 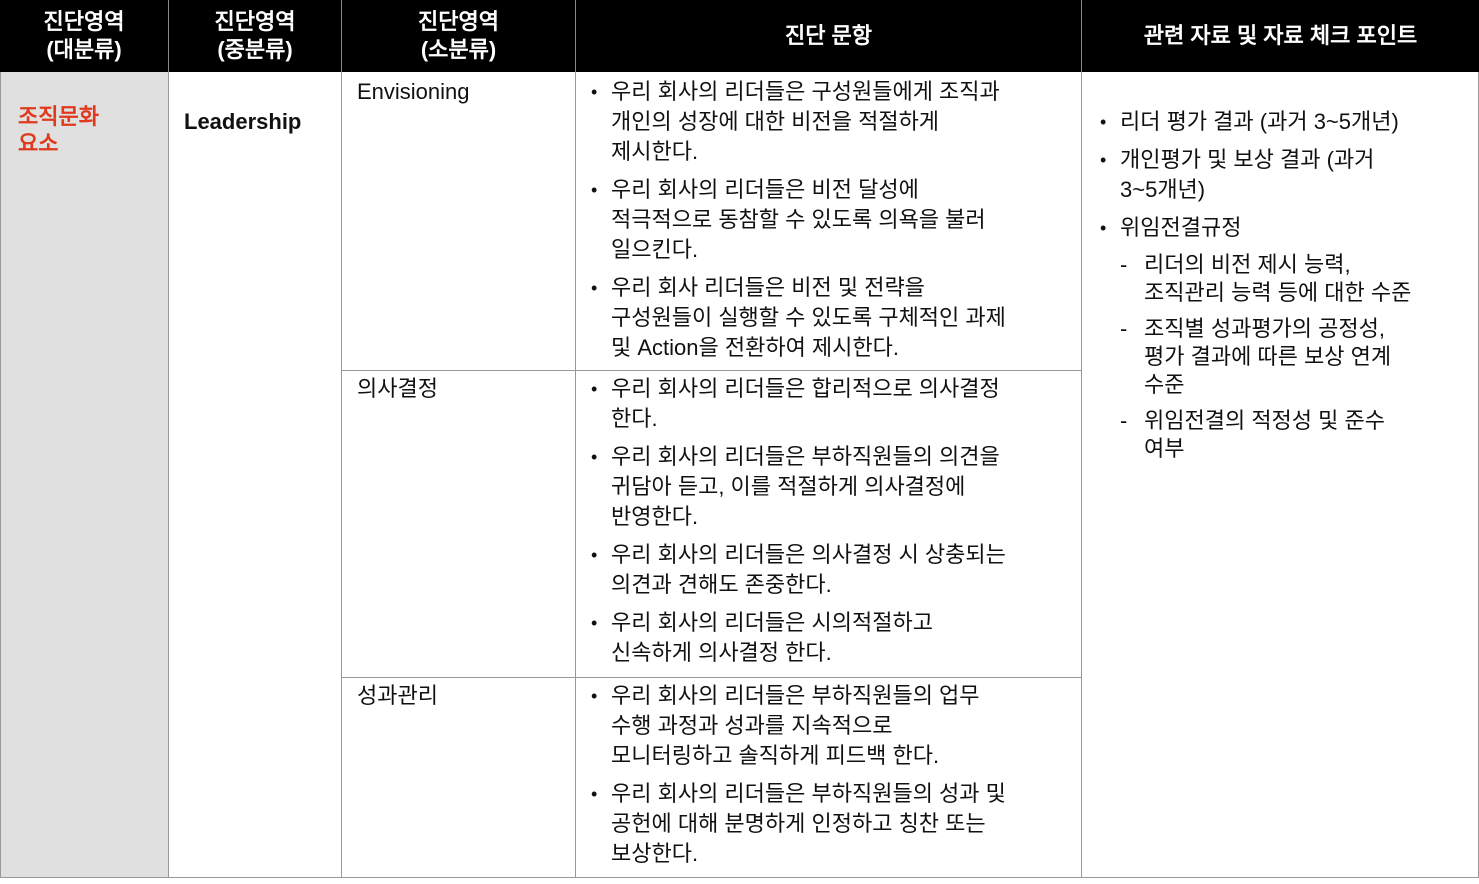 What do you see at coordinates (397, 388) in the screenshot?
I see `minor-category: 의사결정` at bounding box center [397, 388].